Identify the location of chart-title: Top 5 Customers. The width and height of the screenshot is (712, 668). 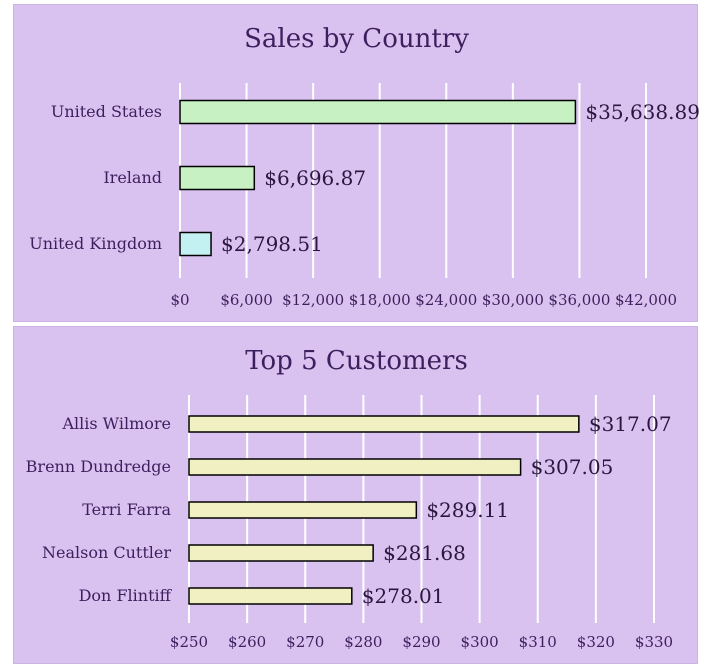
(356, 361).